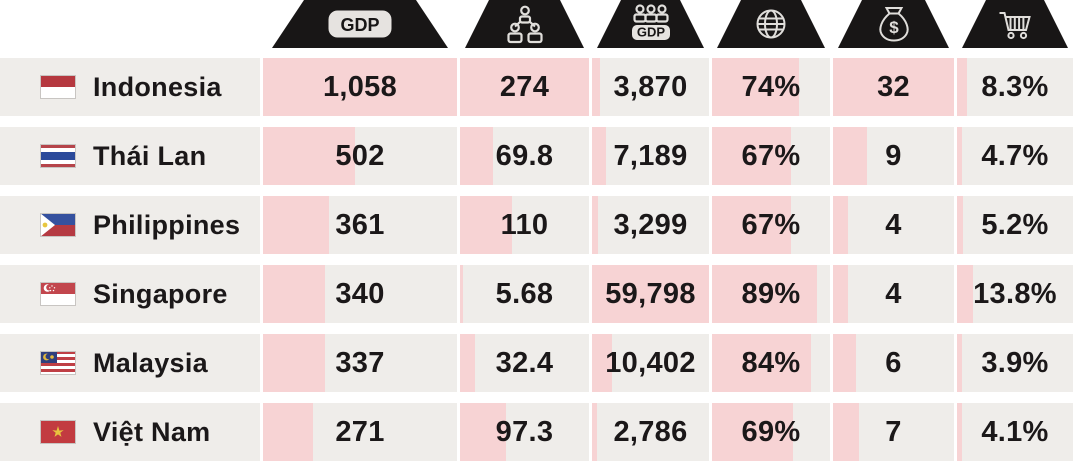  I want to click on cell-ecommerce-percent: 13.8%, so click(1015, 294).